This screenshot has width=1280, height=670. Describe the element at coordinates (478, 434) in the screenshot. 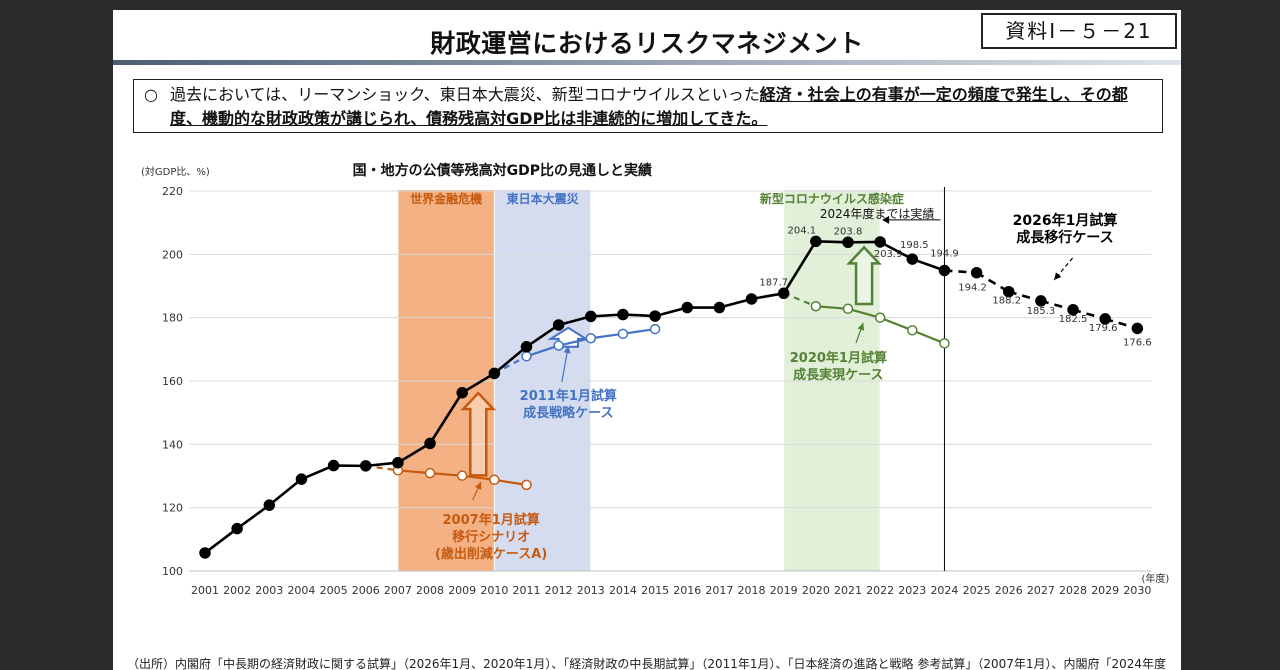

I see `gap-arrow-2007` at that location.